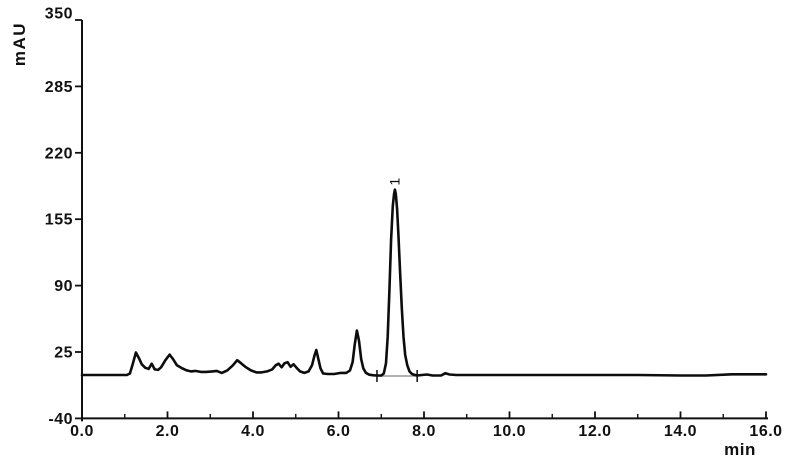 Image resolution: width=800 pixels, height=465 pixels. What do you see at coordinates (59, 153) in the screenshot?
I see `y-tick-label: 220` at bounding box center [59, 153].